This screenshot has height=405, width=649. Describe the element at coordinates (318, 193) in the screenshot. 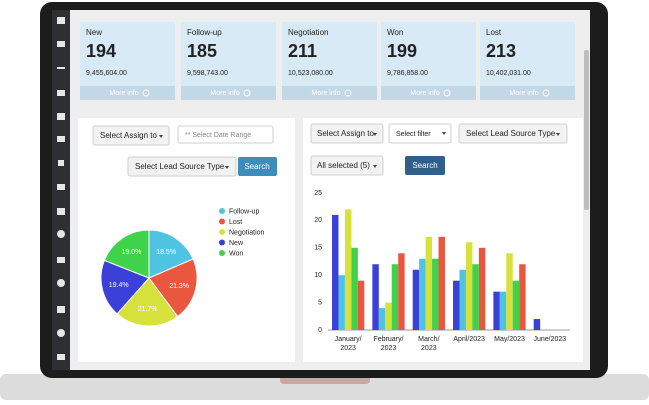

I see `y-tick-label: 25` at that location.